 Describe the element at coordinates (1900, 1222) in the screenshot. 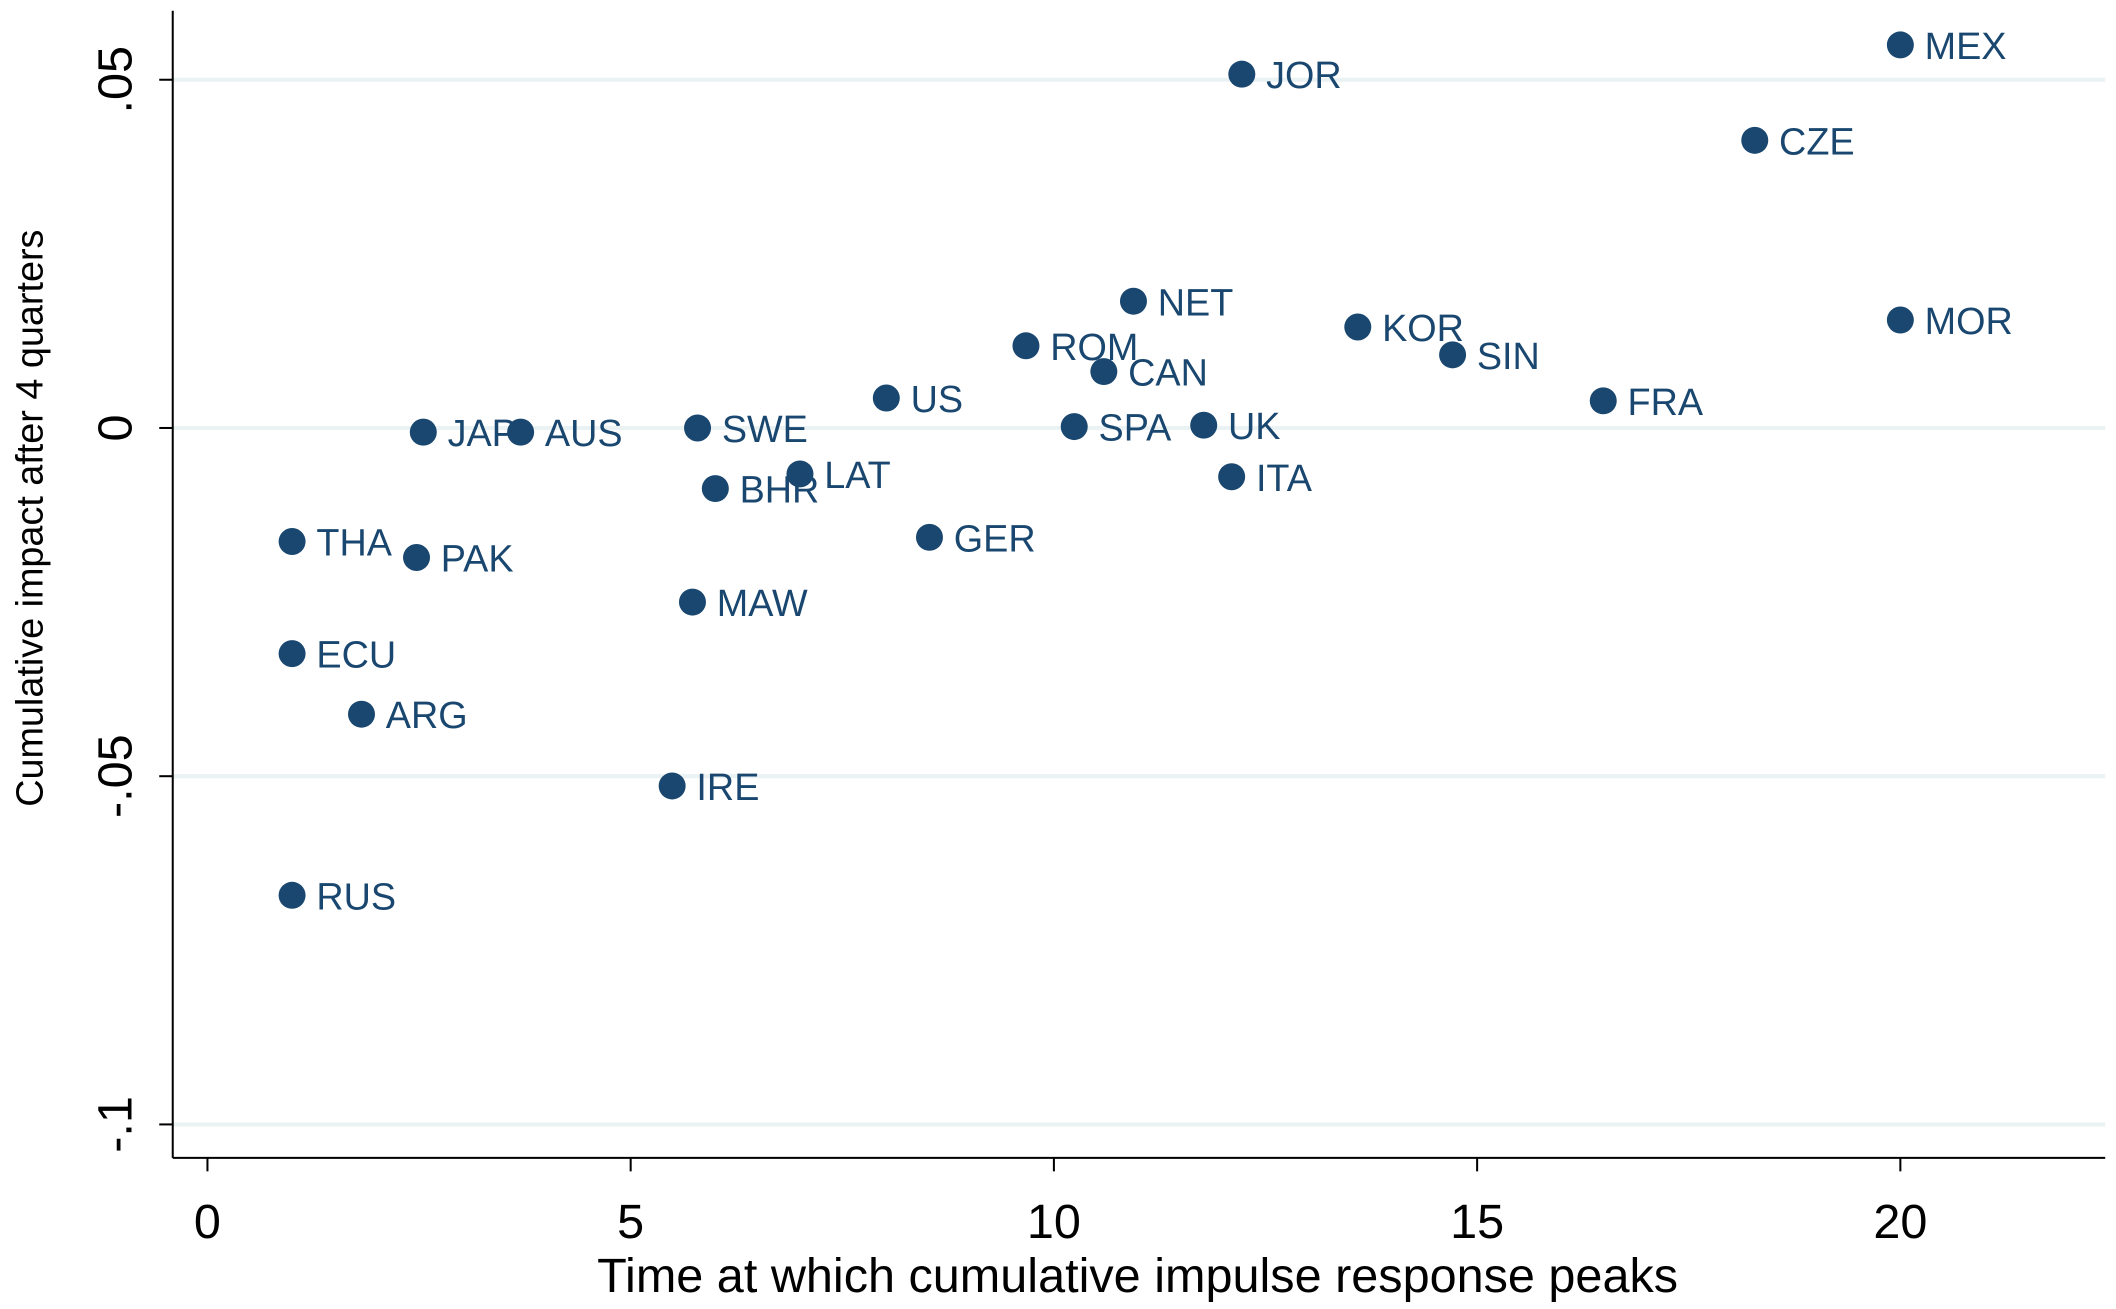

I see `x-tick-label: 20` at that location.